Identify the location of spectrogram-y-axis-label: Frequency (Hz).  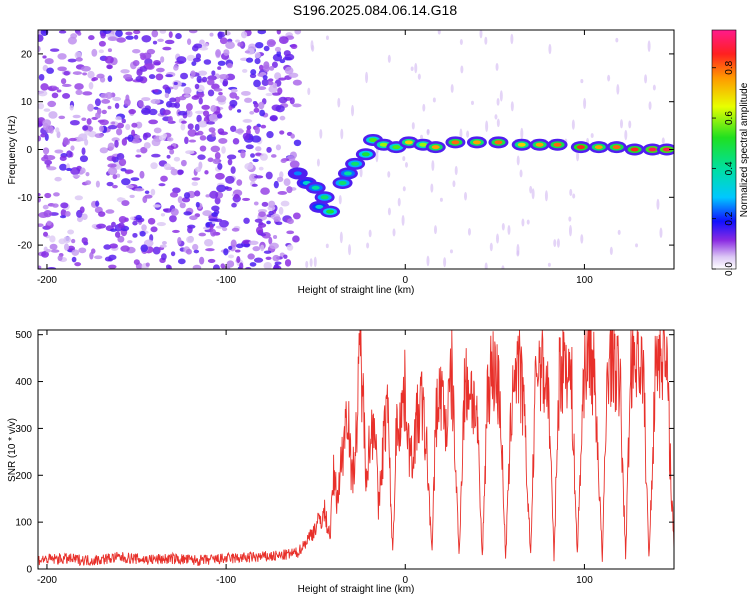
(12, 150).